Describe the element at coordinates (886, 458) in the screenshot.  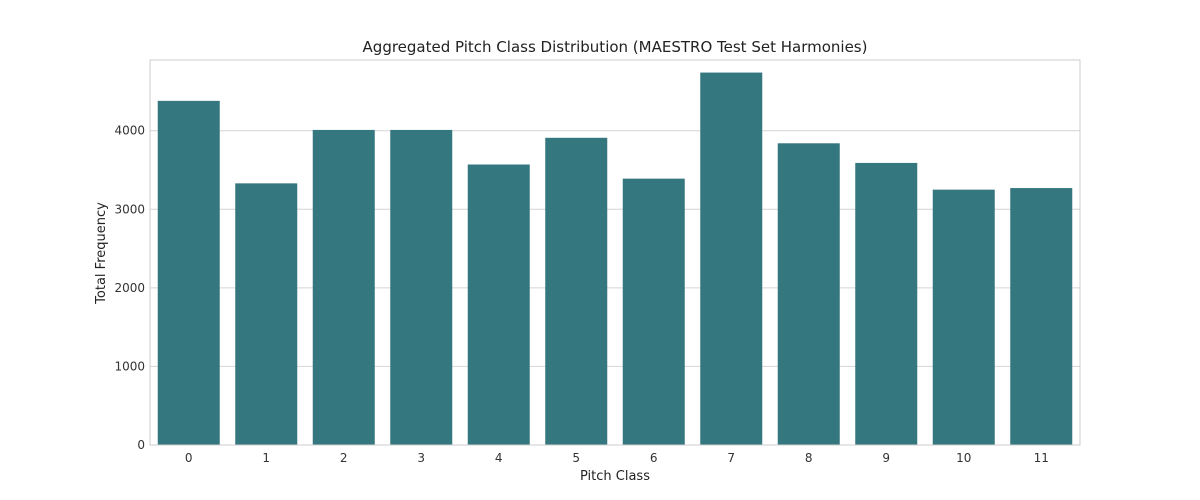
I see `x-tick-label: 9` at that location.